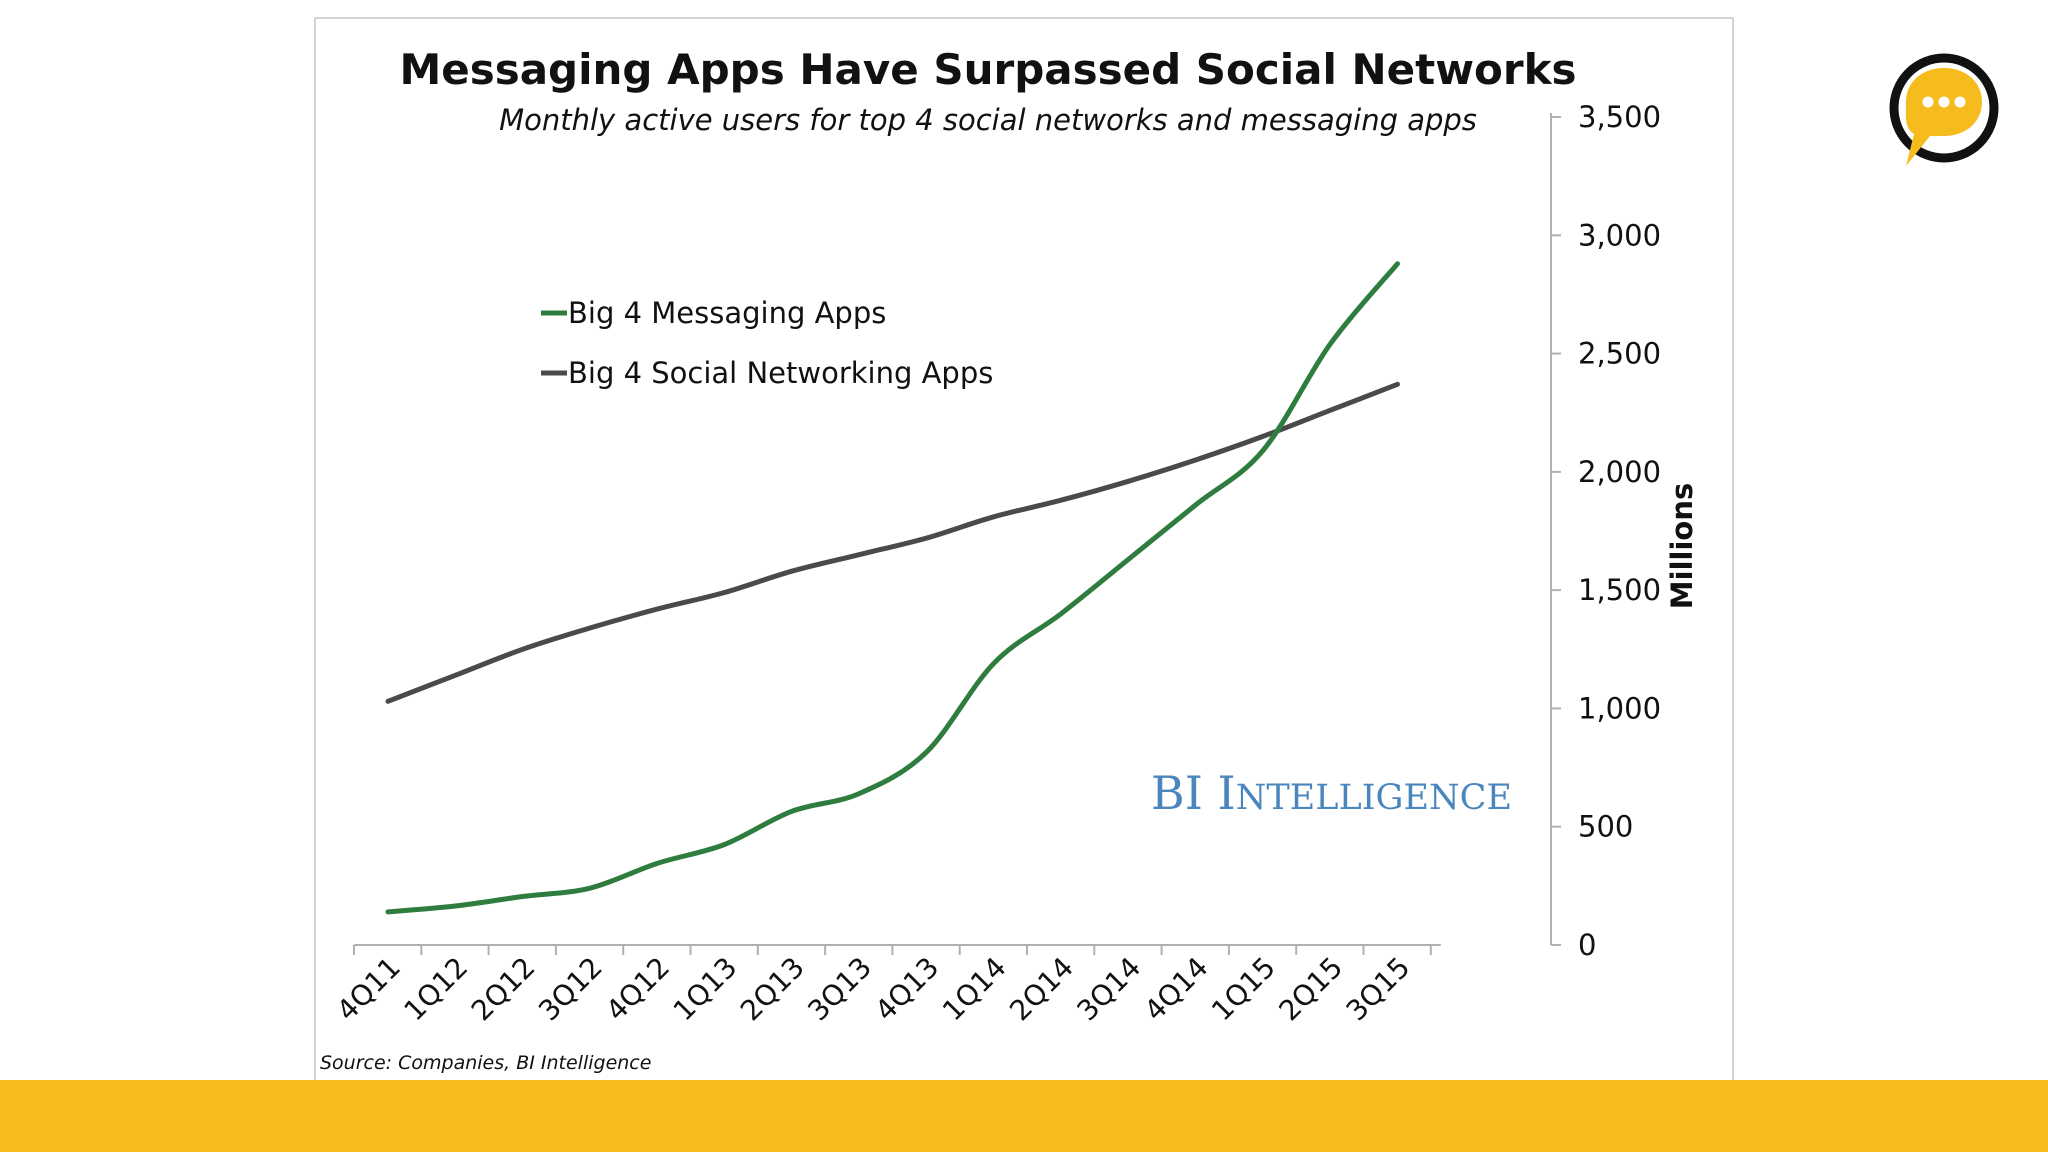 The height and width of the screenshot is (1152, 2048). I want to click on x-tick-label: 1Q13, so click(705, 989).